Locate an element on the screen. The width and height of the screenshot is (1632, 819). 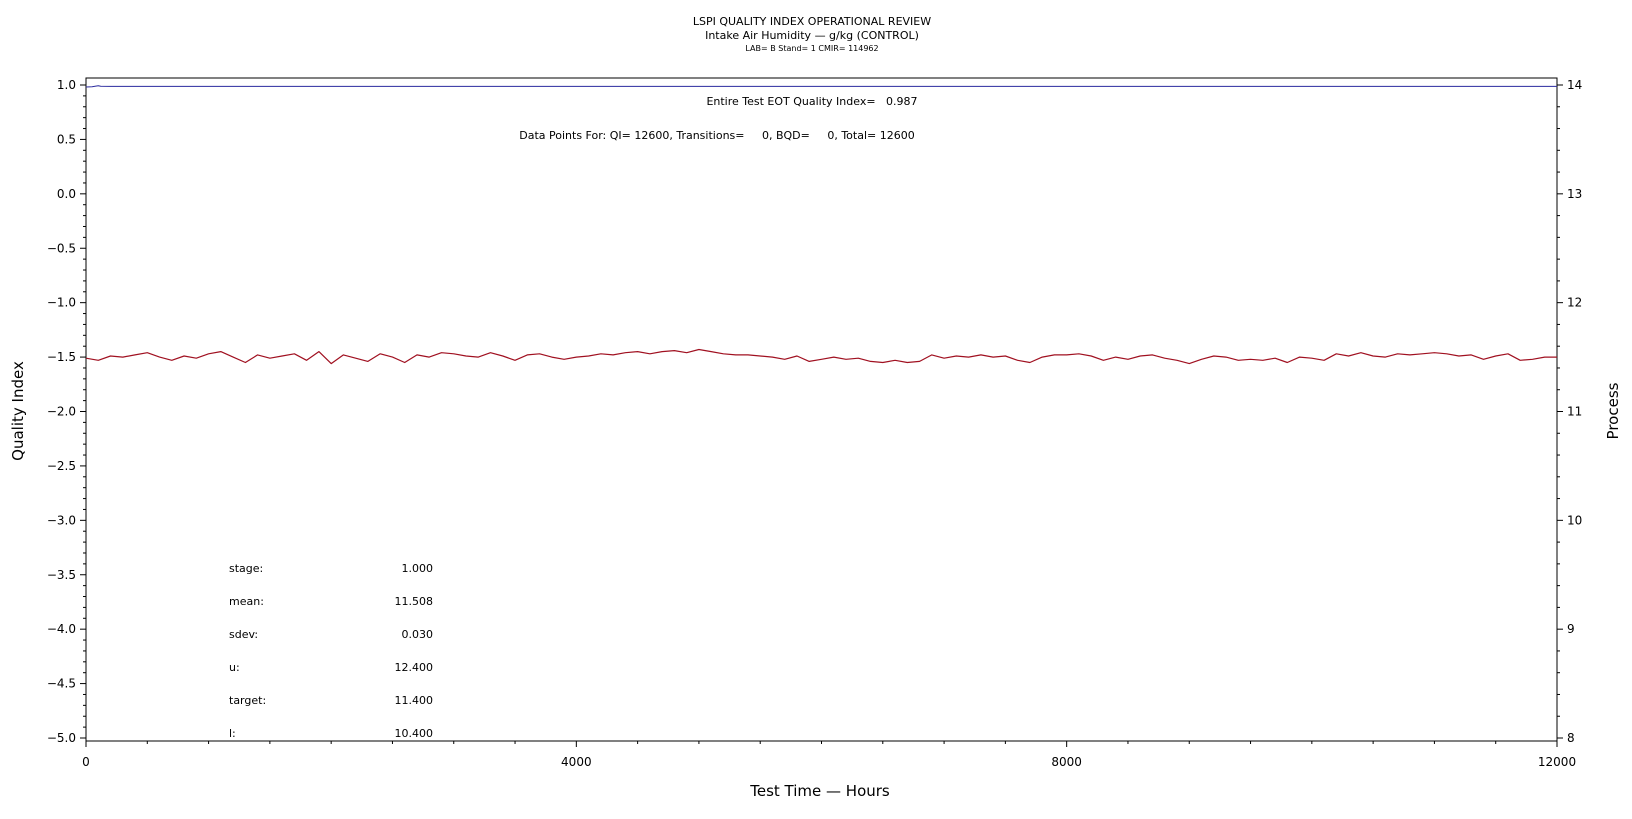
y-right-tick-label: 13 is located at coordinates (1574, 194).